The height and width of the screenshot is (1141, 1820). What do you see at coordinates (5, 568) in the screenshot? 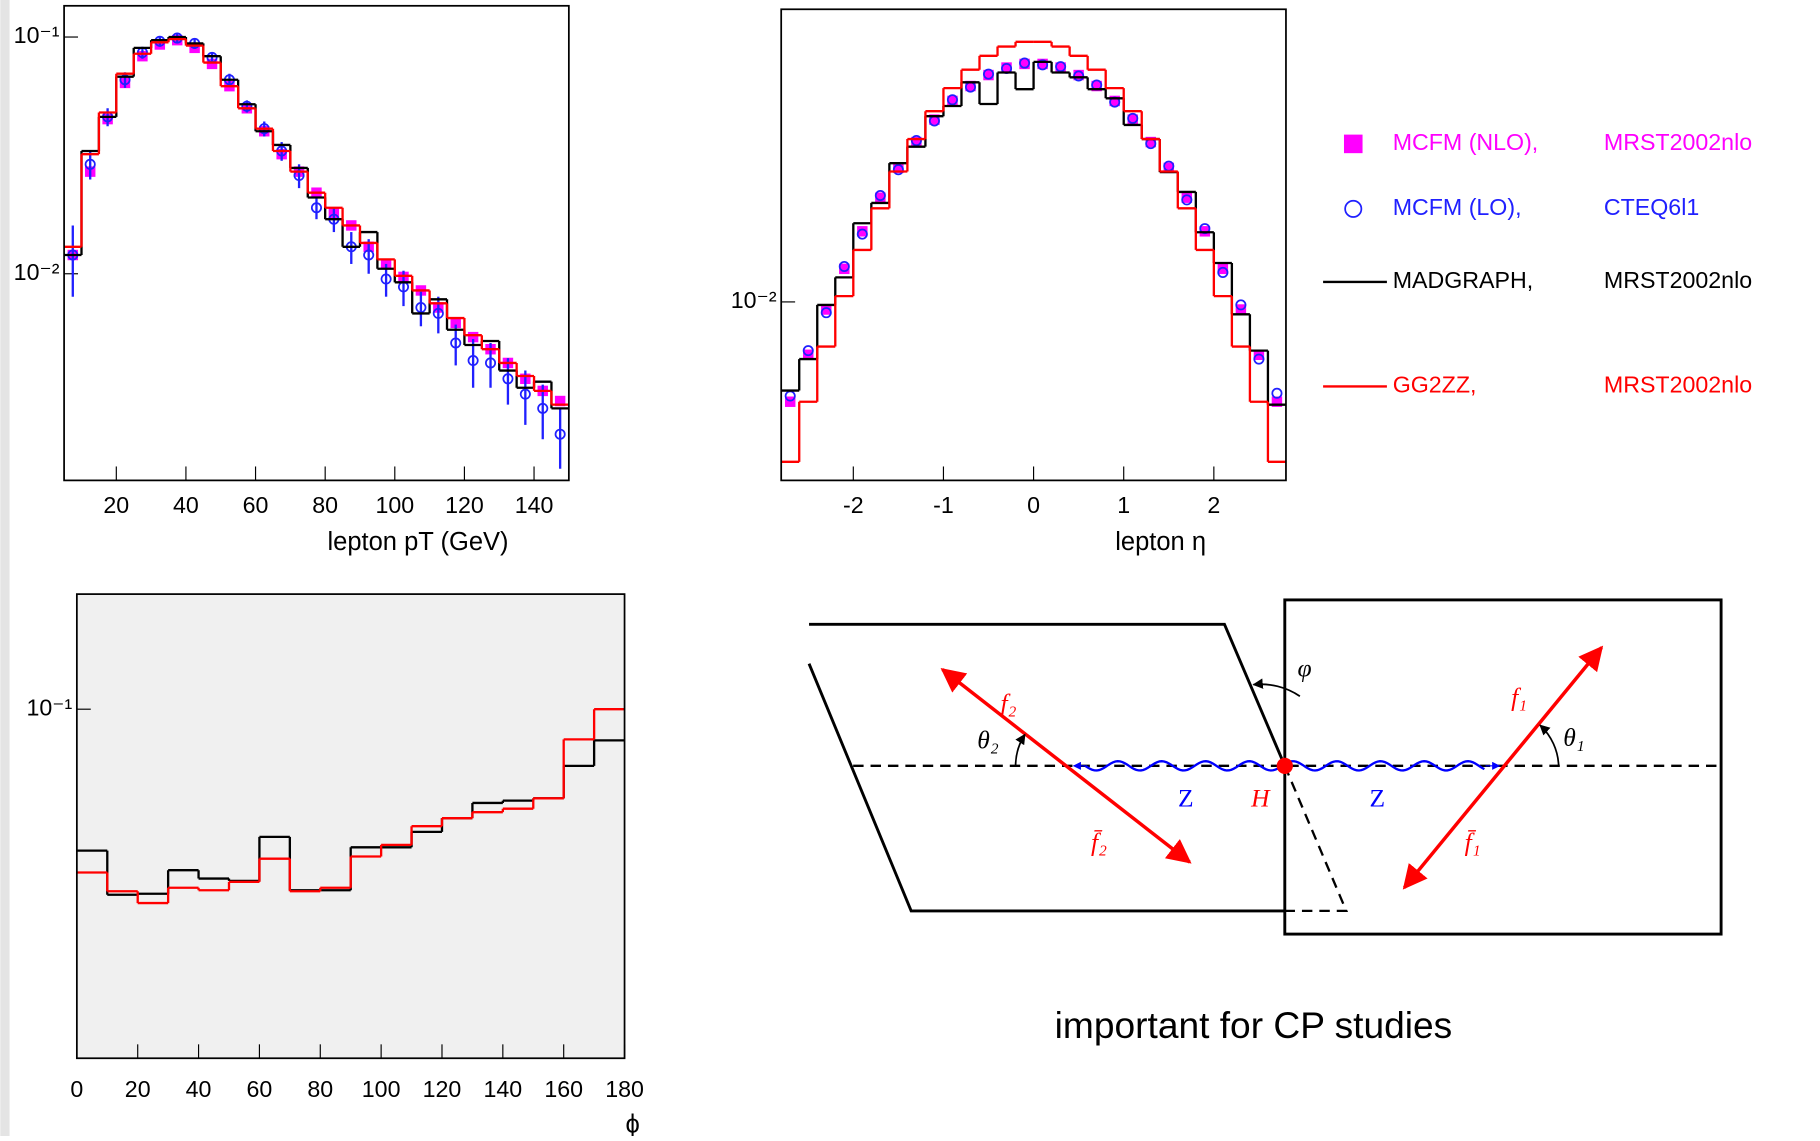
I see `edge` at bounding box center [5, 568].